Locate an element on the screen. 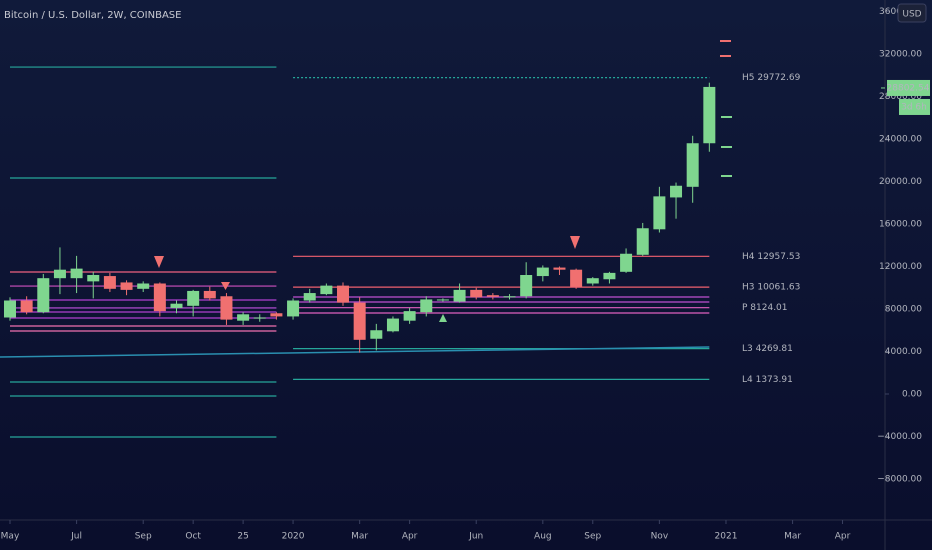 The image size is (932, 550). pivot-label: P 8124.01 is located at coordinates (765, 308).